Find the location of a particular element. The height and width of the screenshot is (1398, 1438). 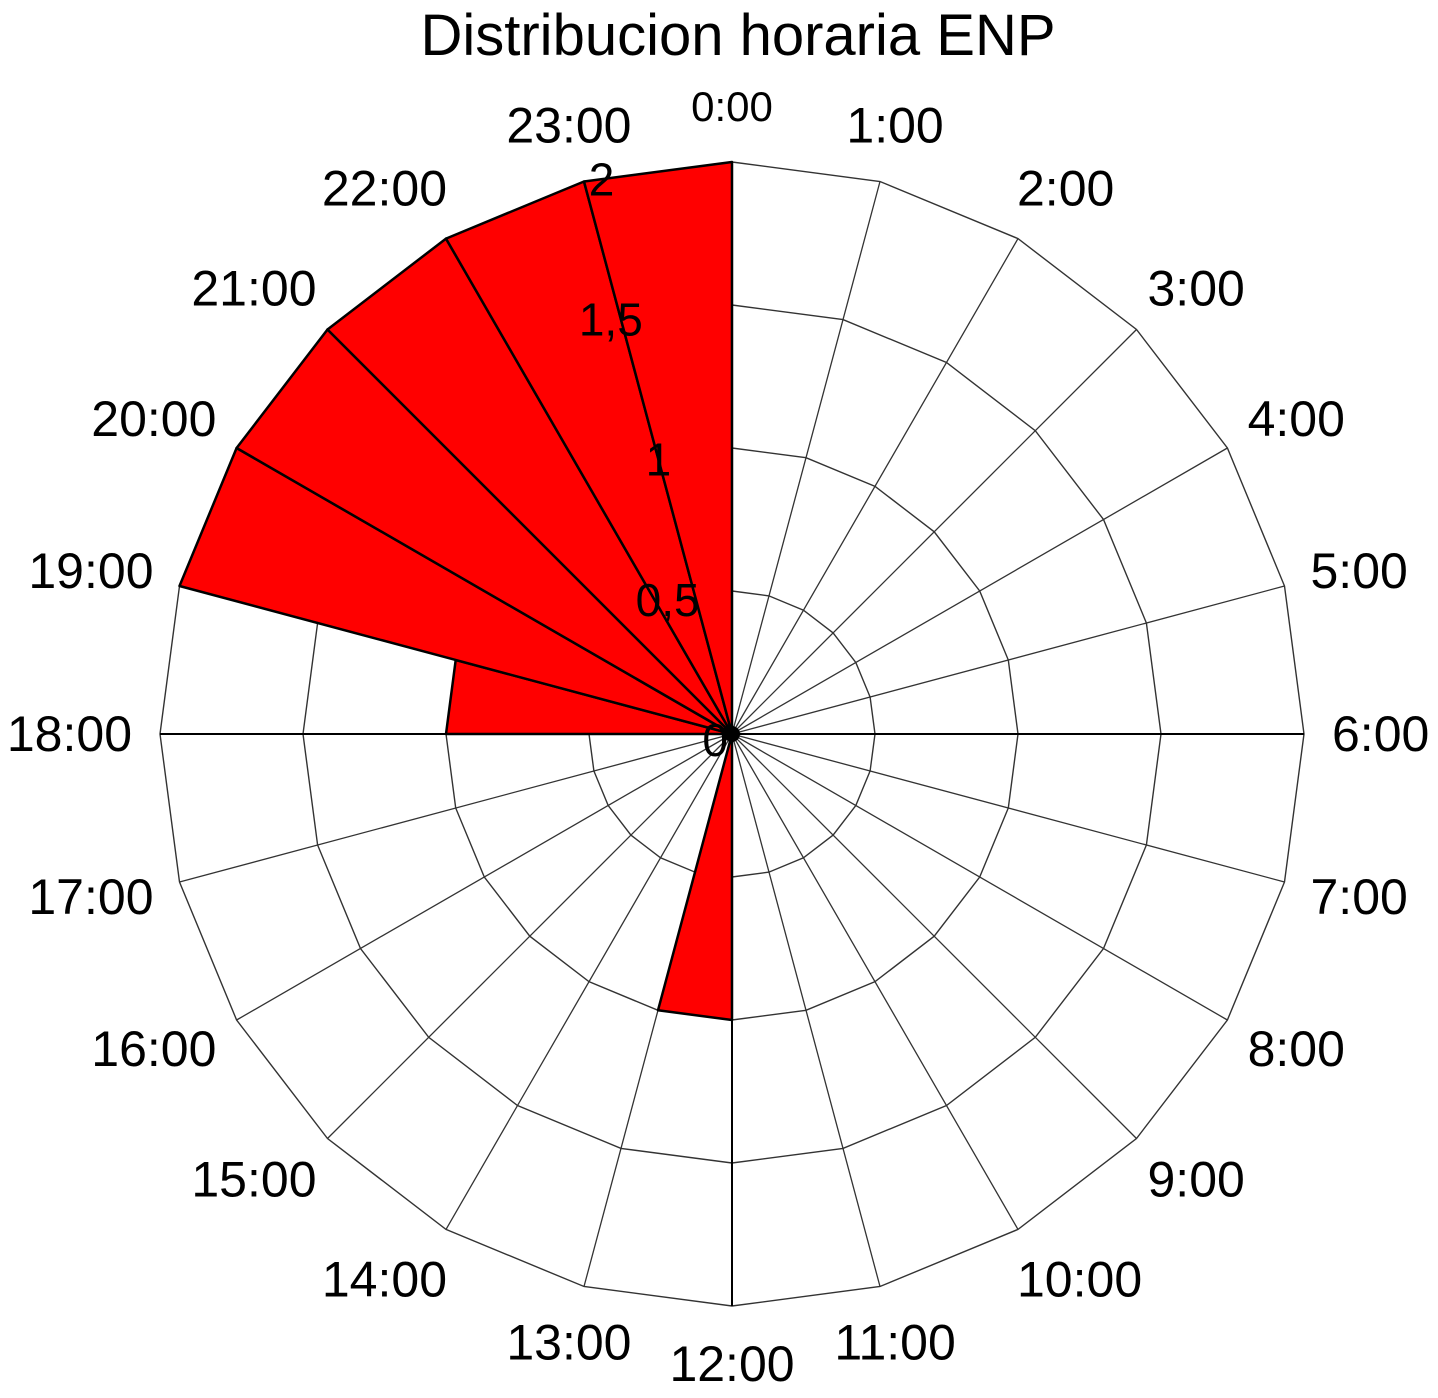

radial-tick-label: 1,5 is located at coordinates (611, 320).